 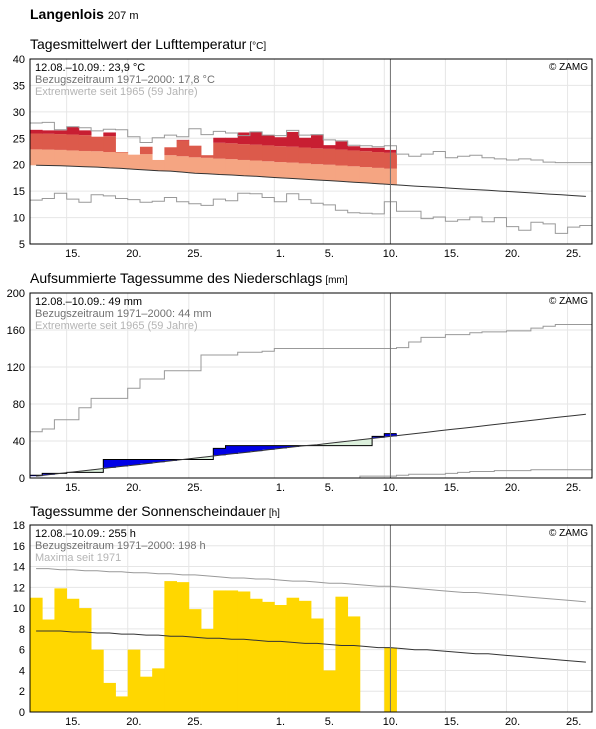 What do you see at coordinates (19, 60) in the screenshot?
I see `temp-y-tick-label: 40` at bounding box center [19, 60].